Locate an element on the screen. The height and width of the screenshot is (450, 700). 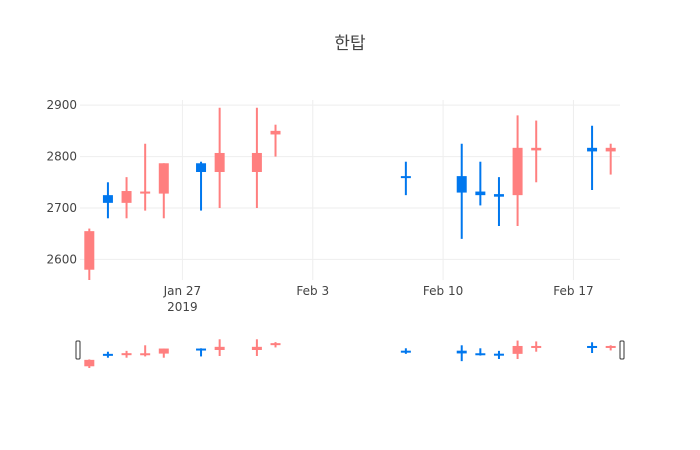
range-slider is located at coordinates (350, 353).